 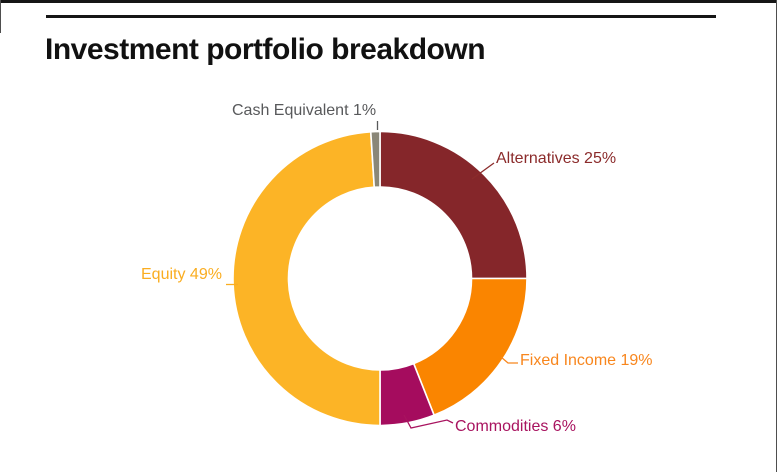 What do you see at coordinates (375, 159) in the screenshot?
I see `slice-cash-equivalent` at bounding box center [375, 159].